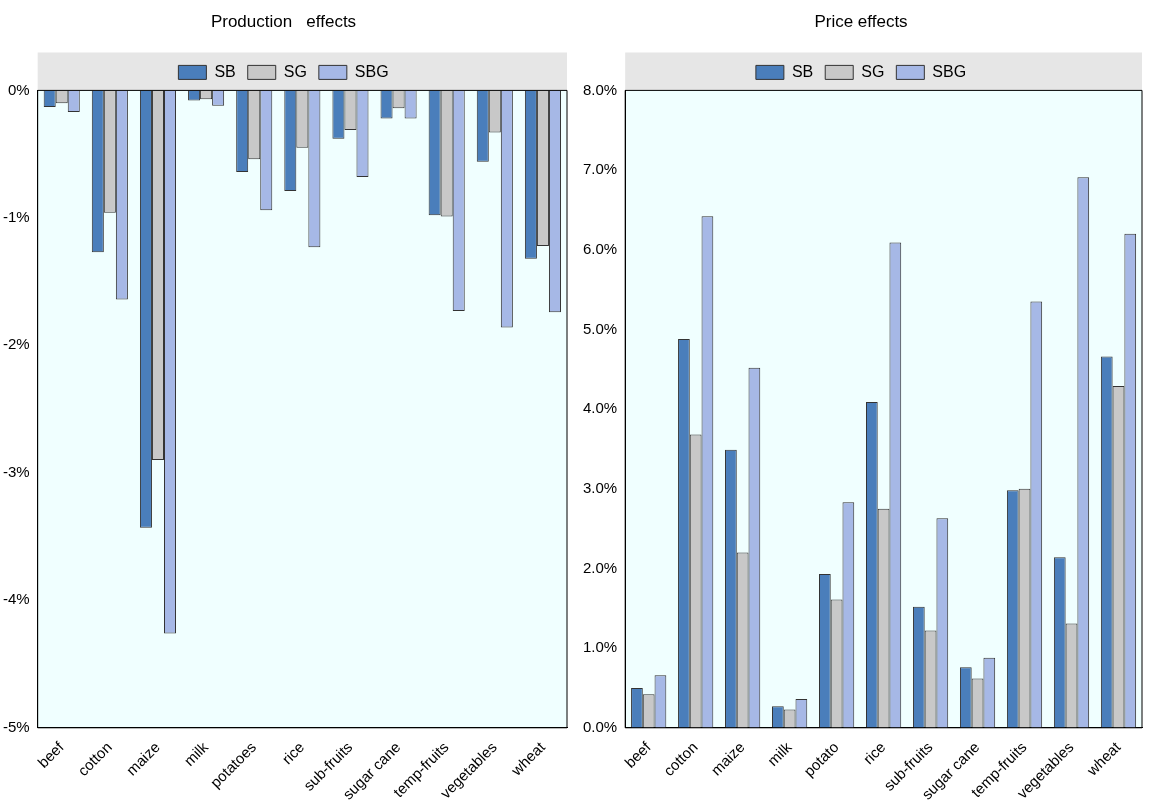 The height and width of the screenshot is (812, 1150). Describe the element at coordinates (600, 248) in the screenshot. I see `y-tick-label: 6.0%` at that location.